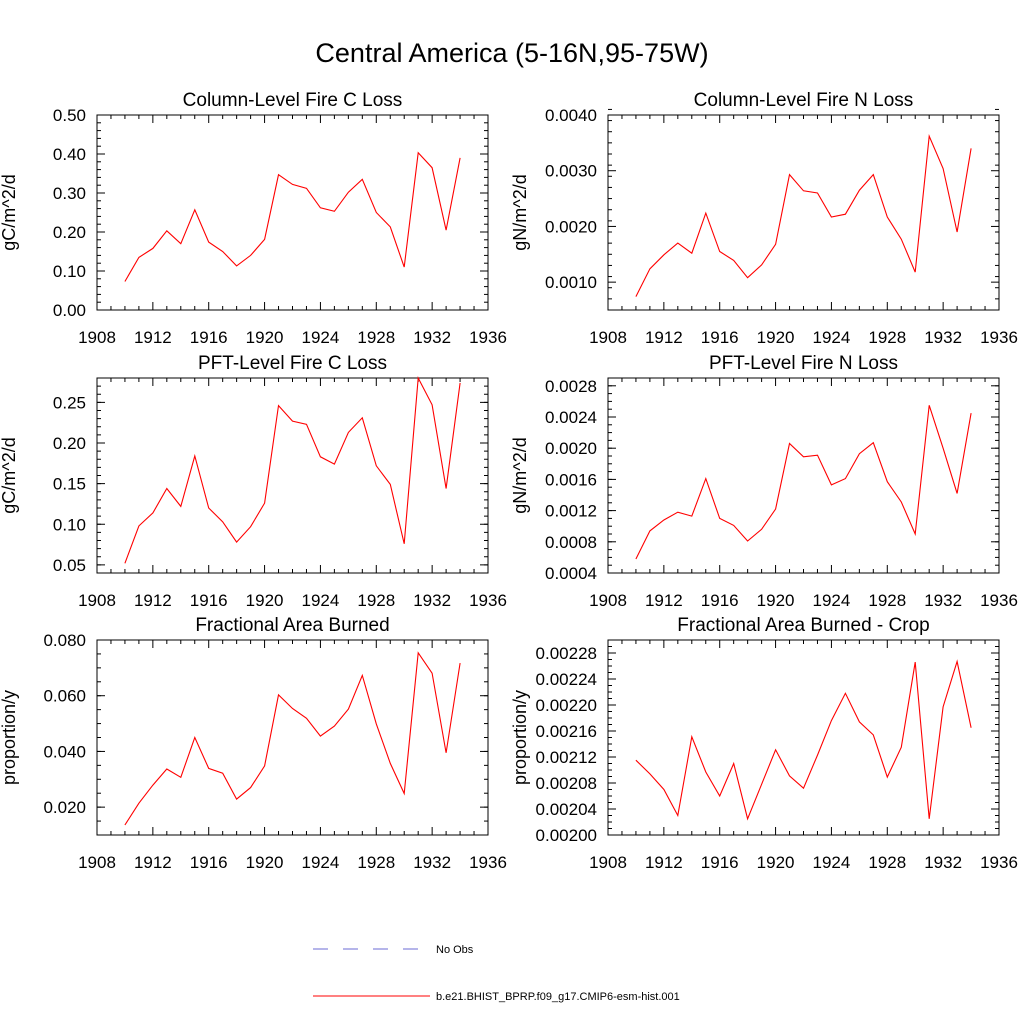 The width and height of the screenshot is (1024, 1024). I want to click on y-tick-label: 0.0008, so click(571, 542).